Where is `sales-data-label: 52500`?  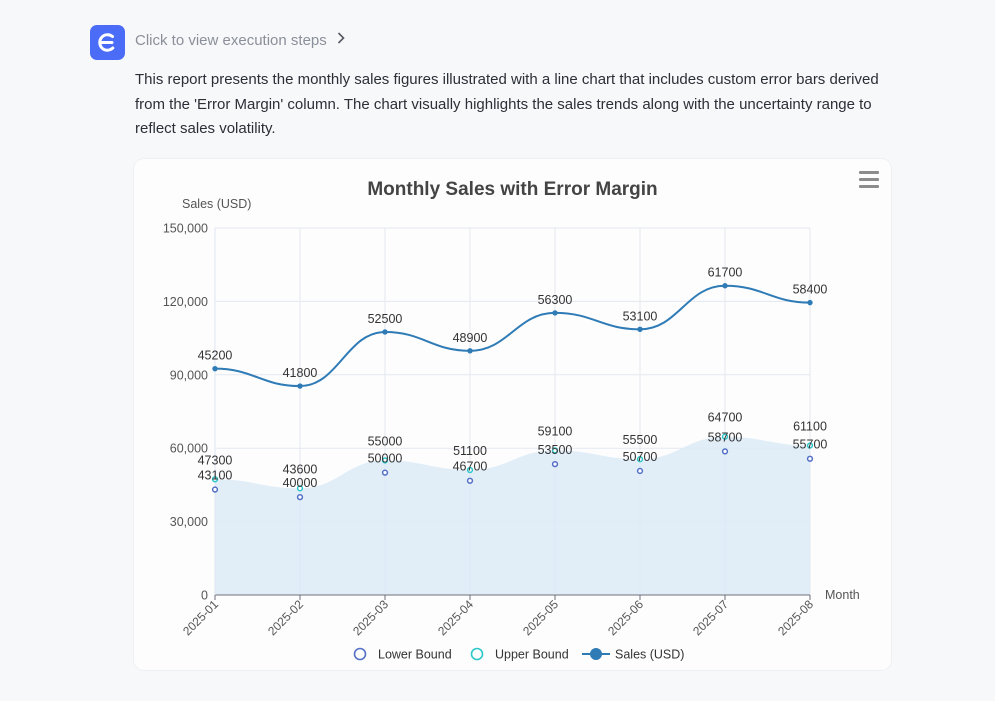 sales-data-label: 52500 is located at coordinates (385, 319).